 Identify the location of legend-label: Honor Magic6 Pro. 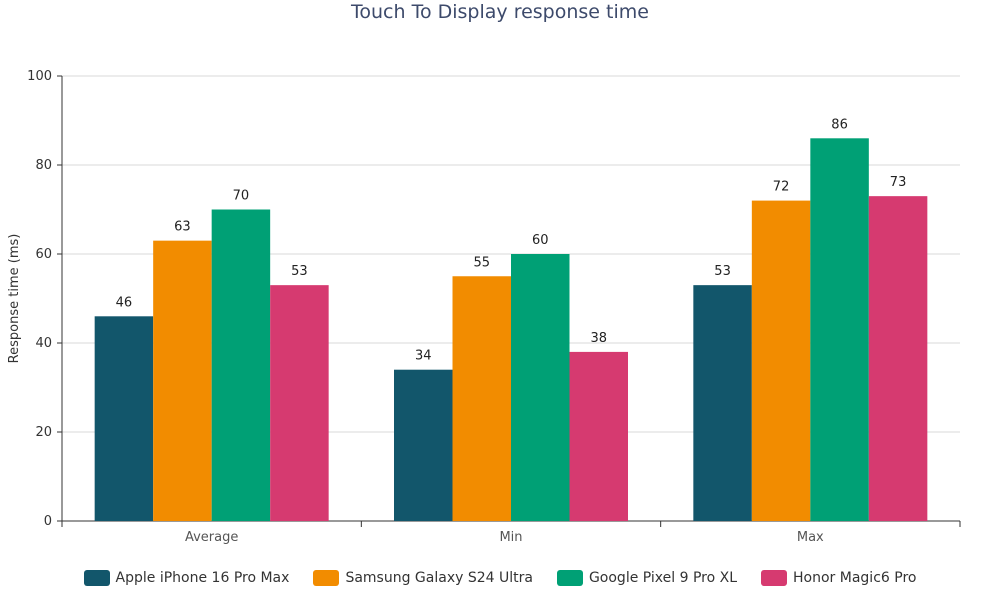
(855, 578).